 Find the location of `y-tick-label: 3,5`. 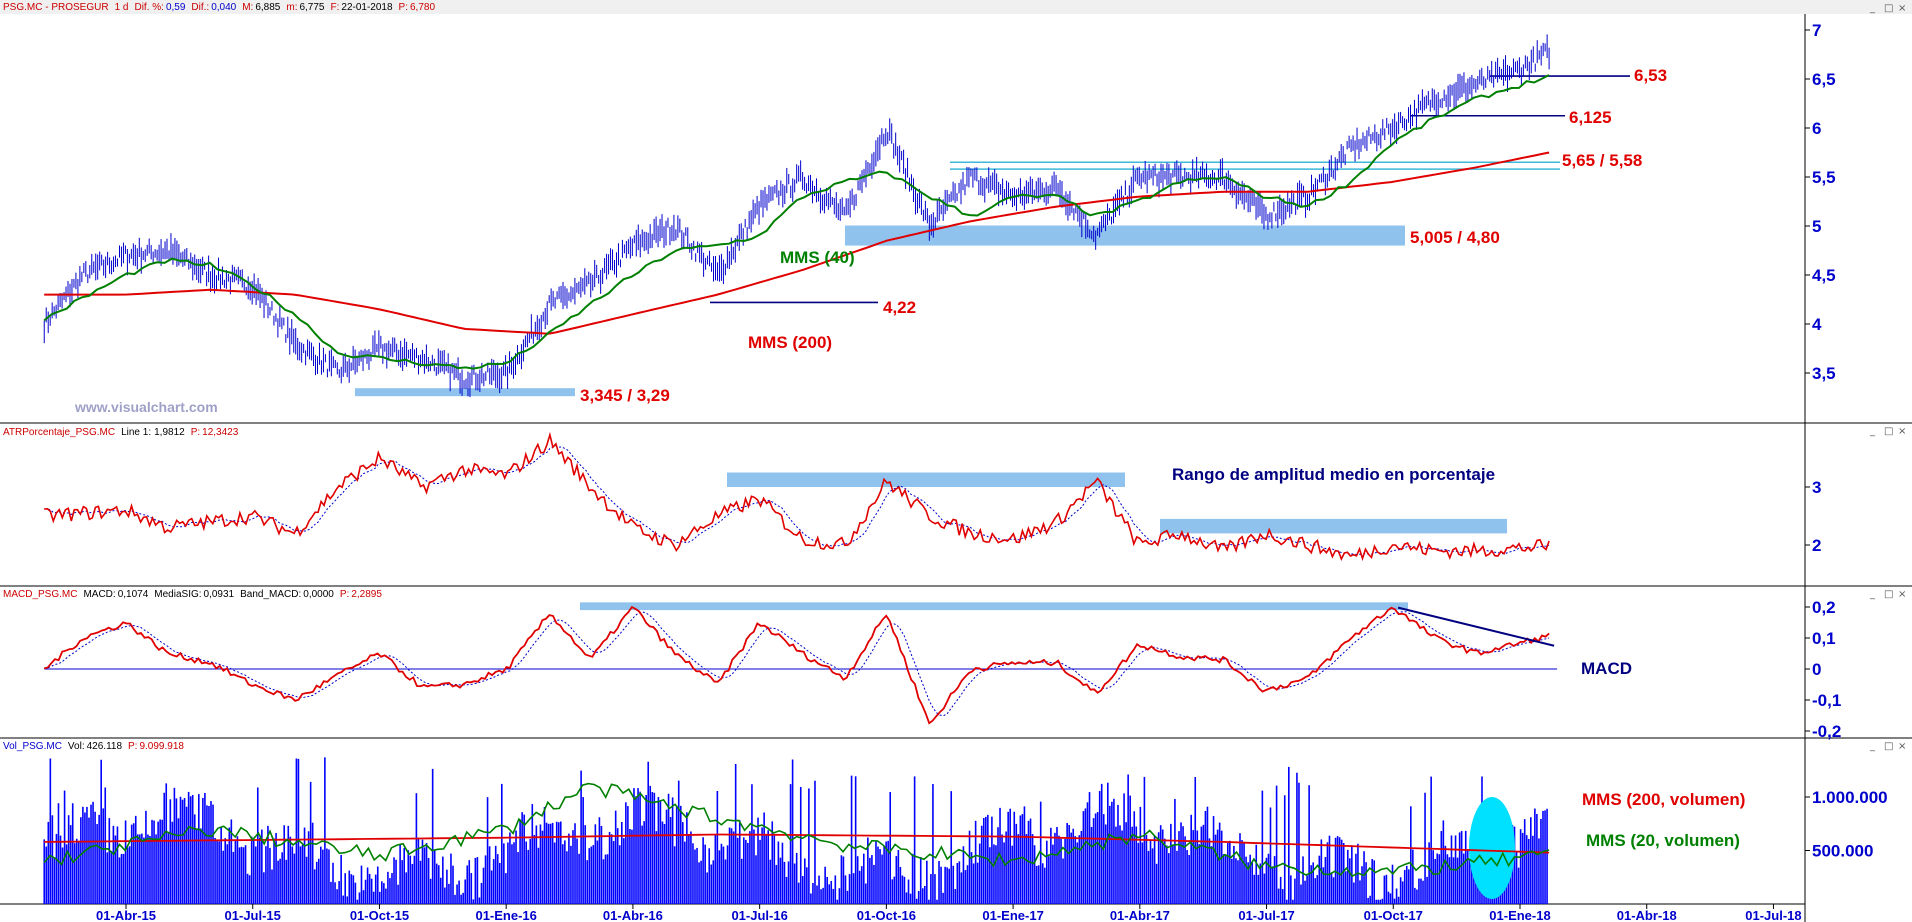

y-tick-label: 3,5 is located at coordinates (1824, 373).